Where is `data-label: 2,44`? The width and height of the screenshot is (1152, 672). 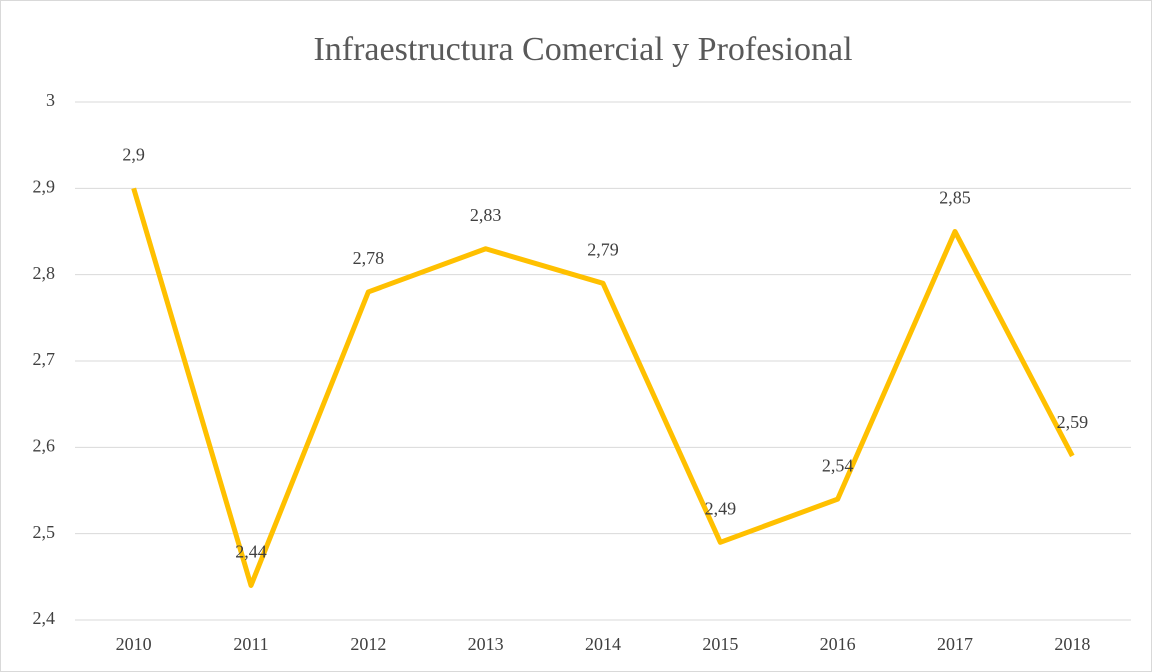 data-label: 2,44 is located at coordinates (251, 552).